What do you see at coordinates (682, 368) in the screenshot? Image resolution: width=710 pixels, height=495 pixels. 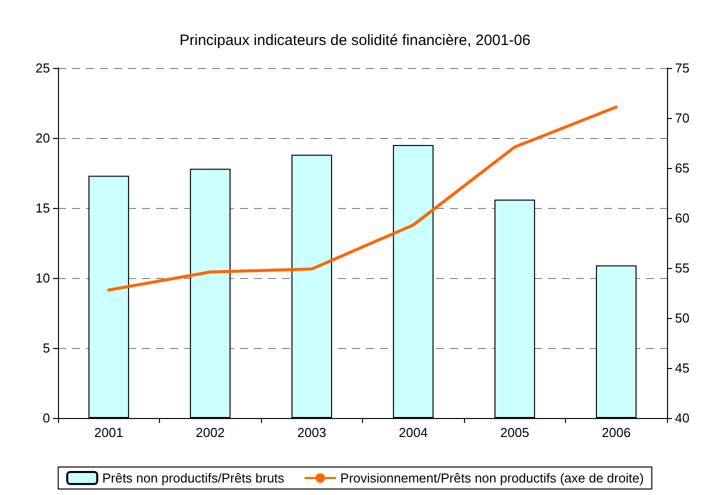 I see `y2-tick-label: 45` at bounding box center [682, 368].